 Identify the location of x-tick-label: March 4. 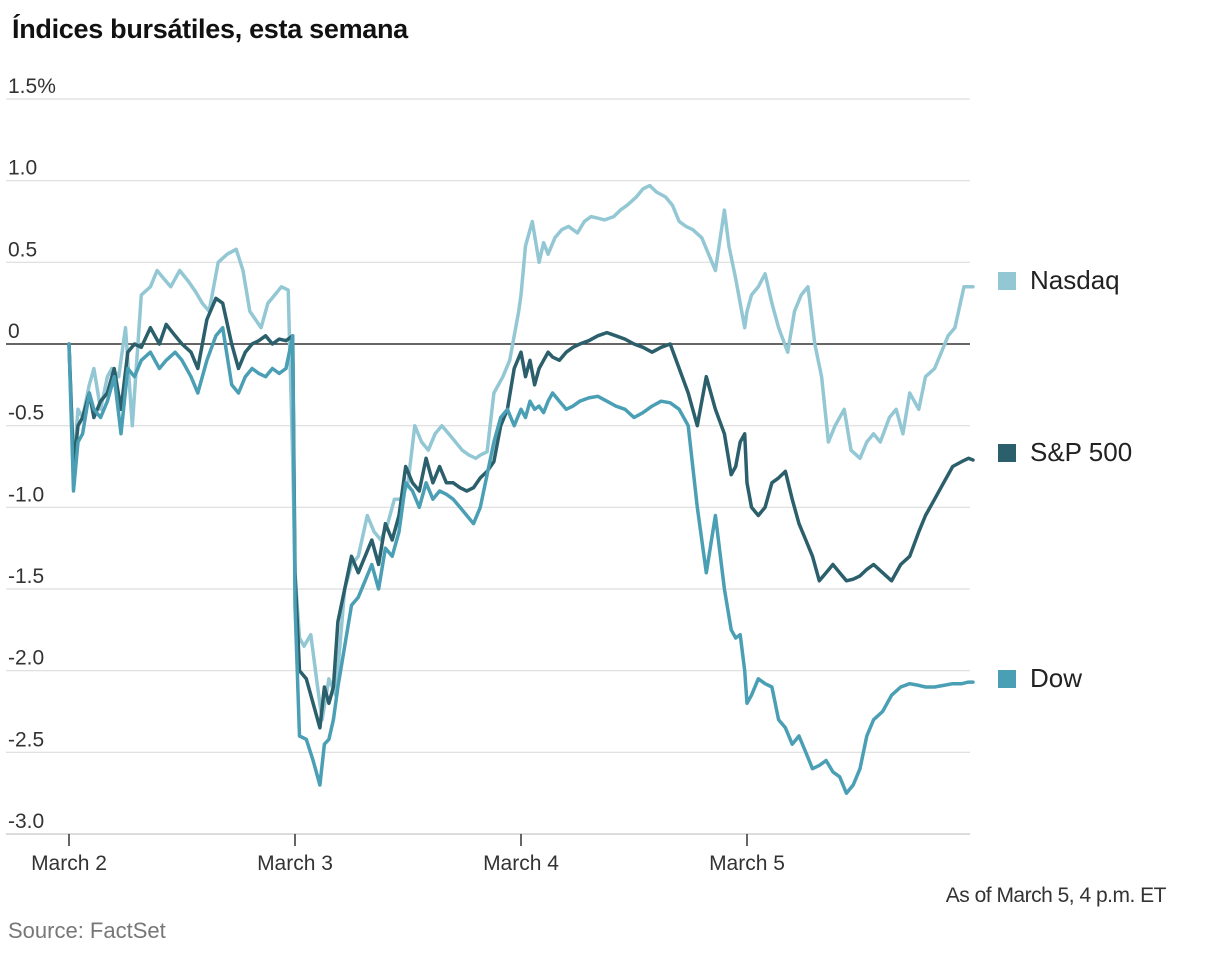
(521, 863).